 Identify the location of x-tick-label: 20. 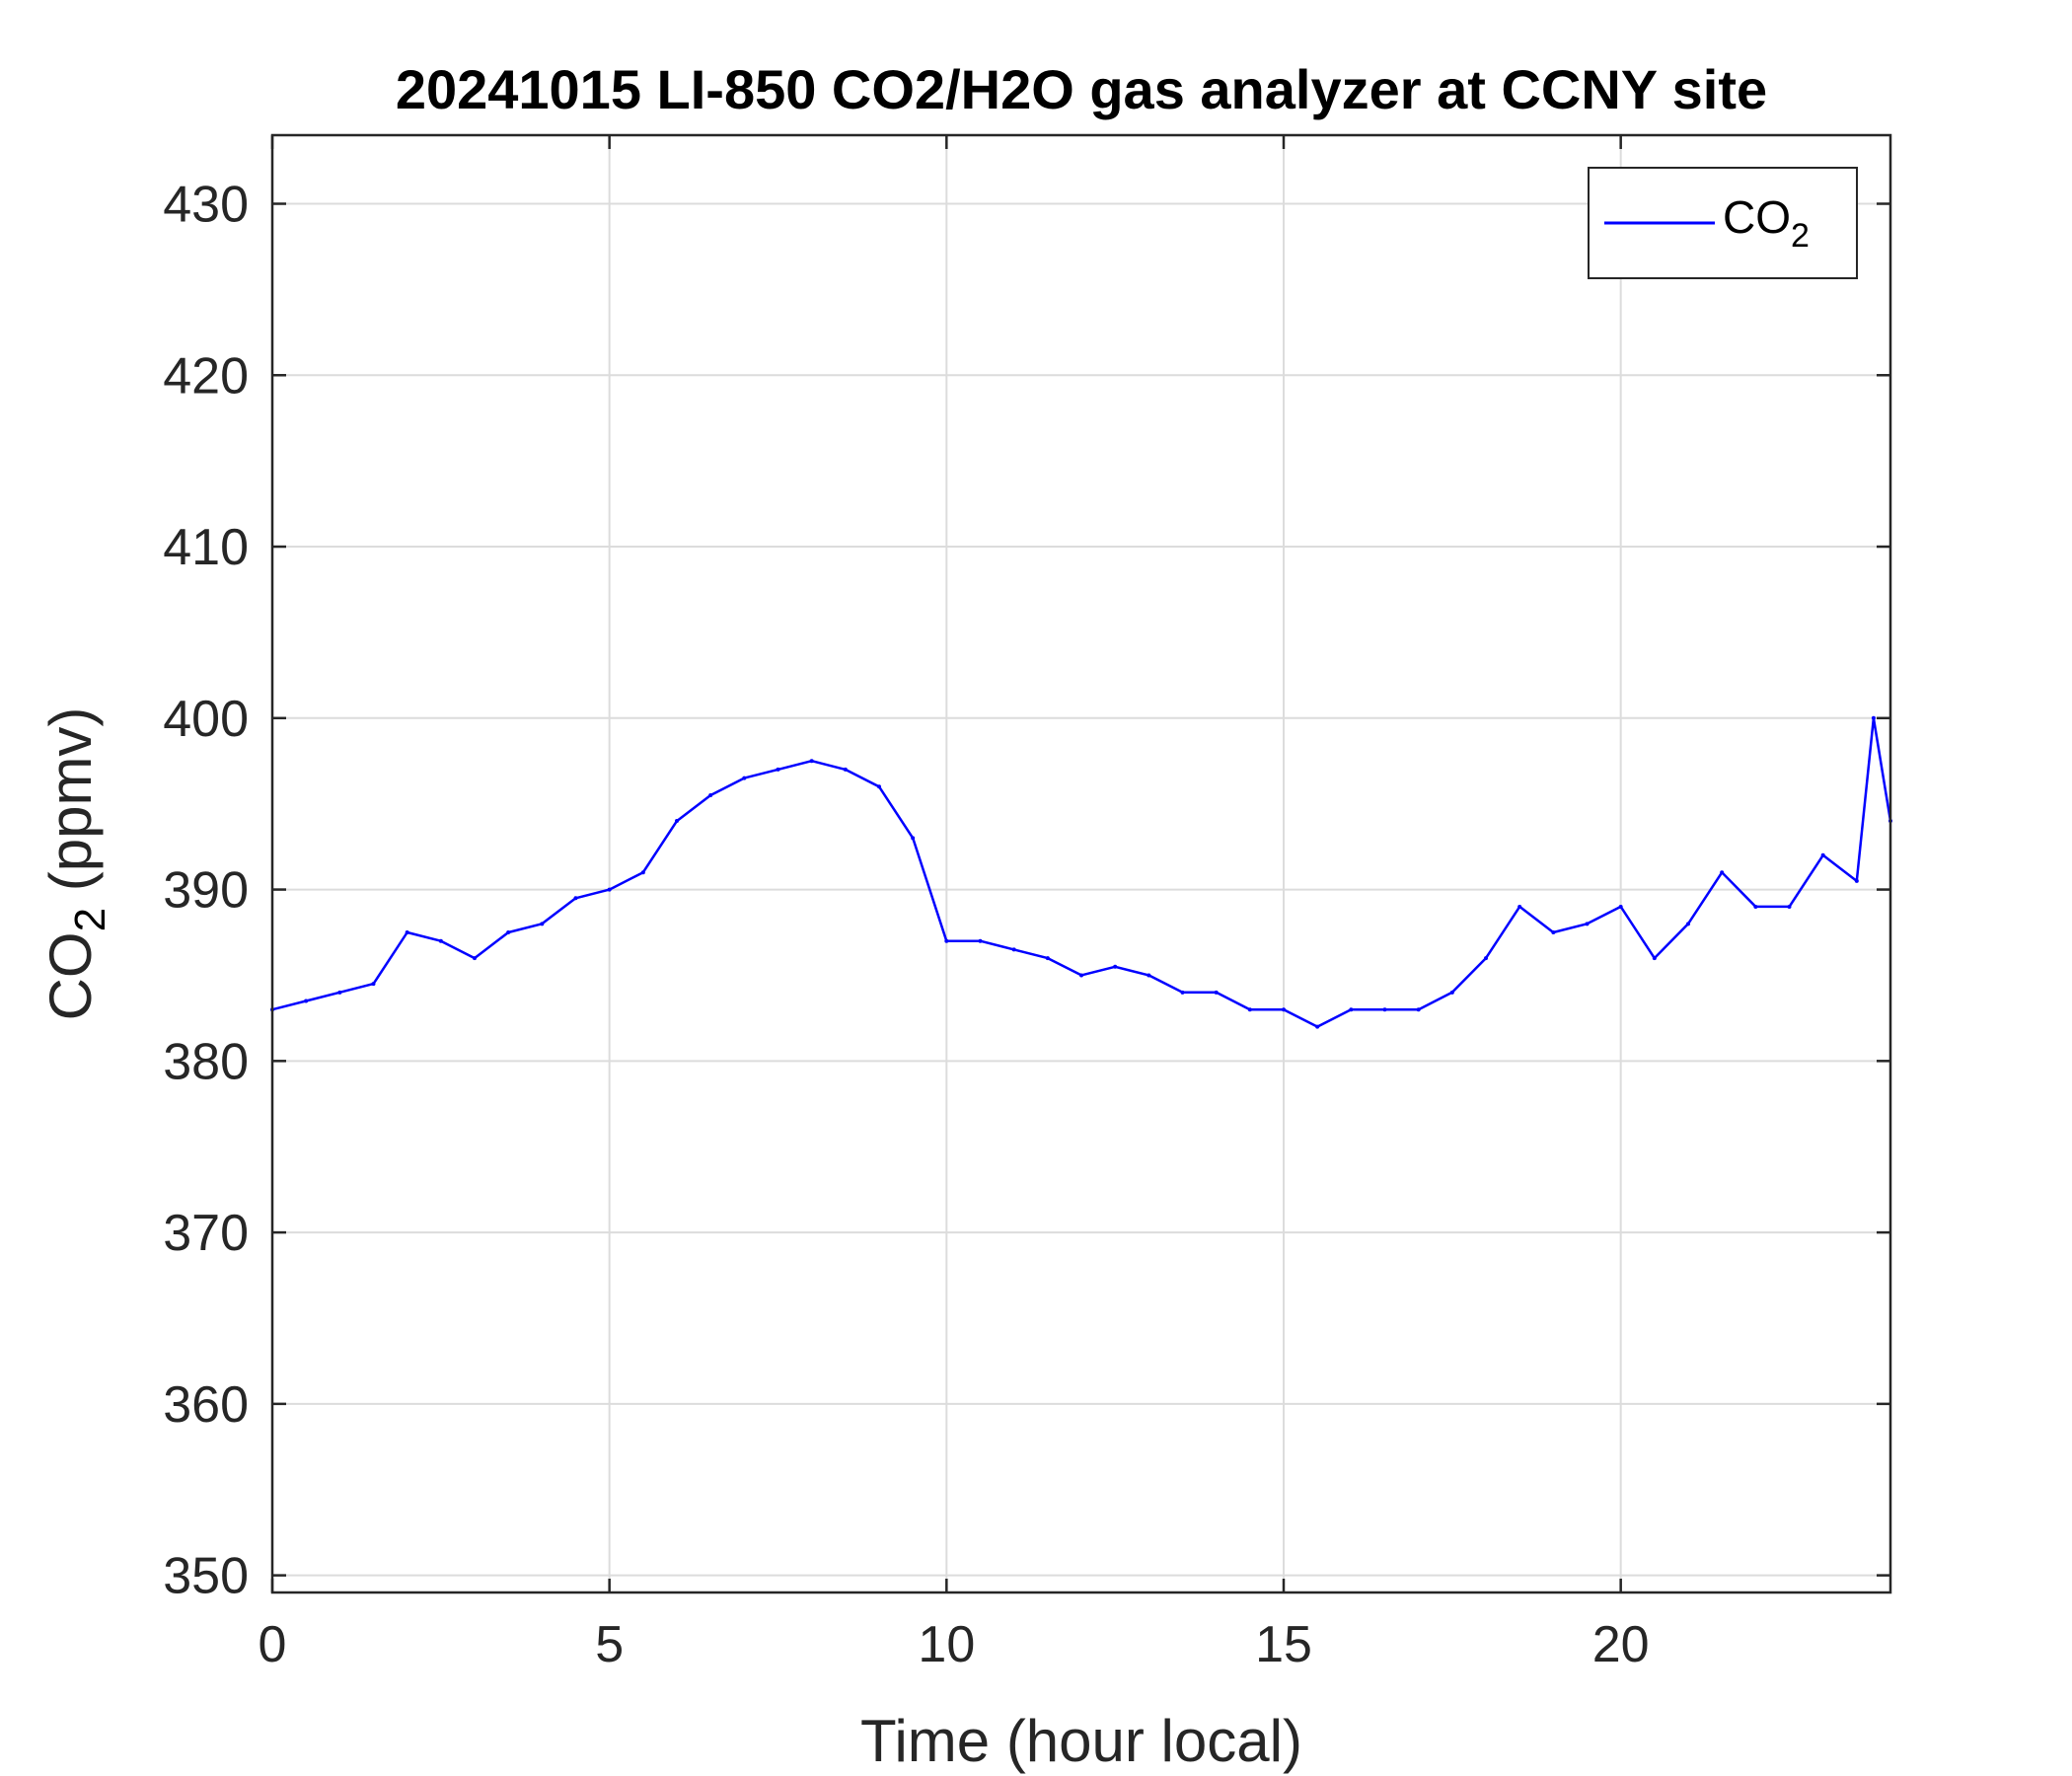
(1621, 1645).